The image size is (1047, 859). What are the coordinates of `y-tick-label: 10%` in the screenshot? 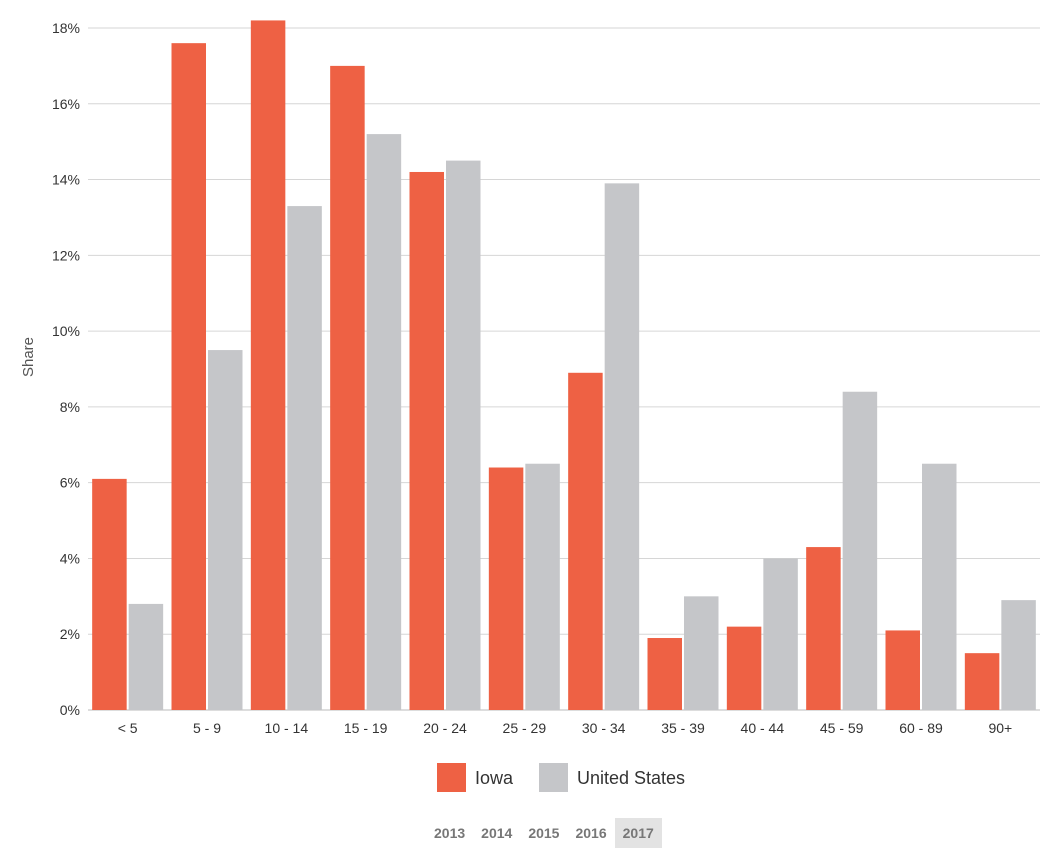 It's located at (66, 331).